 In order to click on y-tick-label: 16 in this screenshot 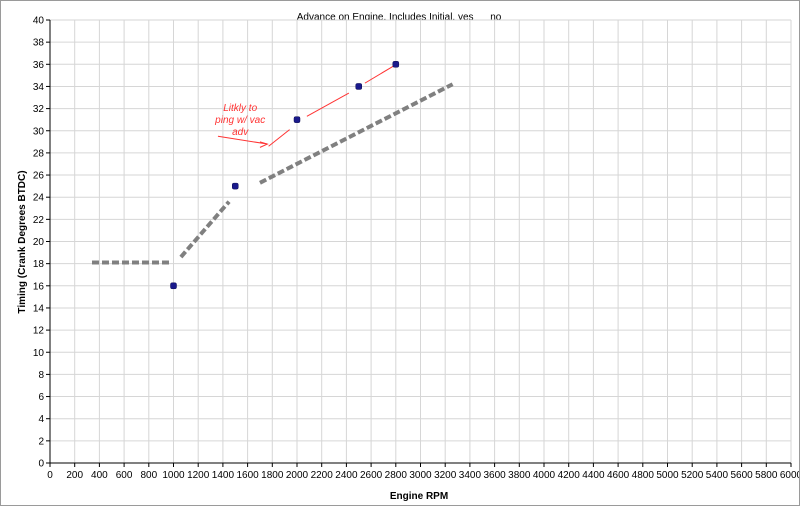, I will do `click(39, 286)`.